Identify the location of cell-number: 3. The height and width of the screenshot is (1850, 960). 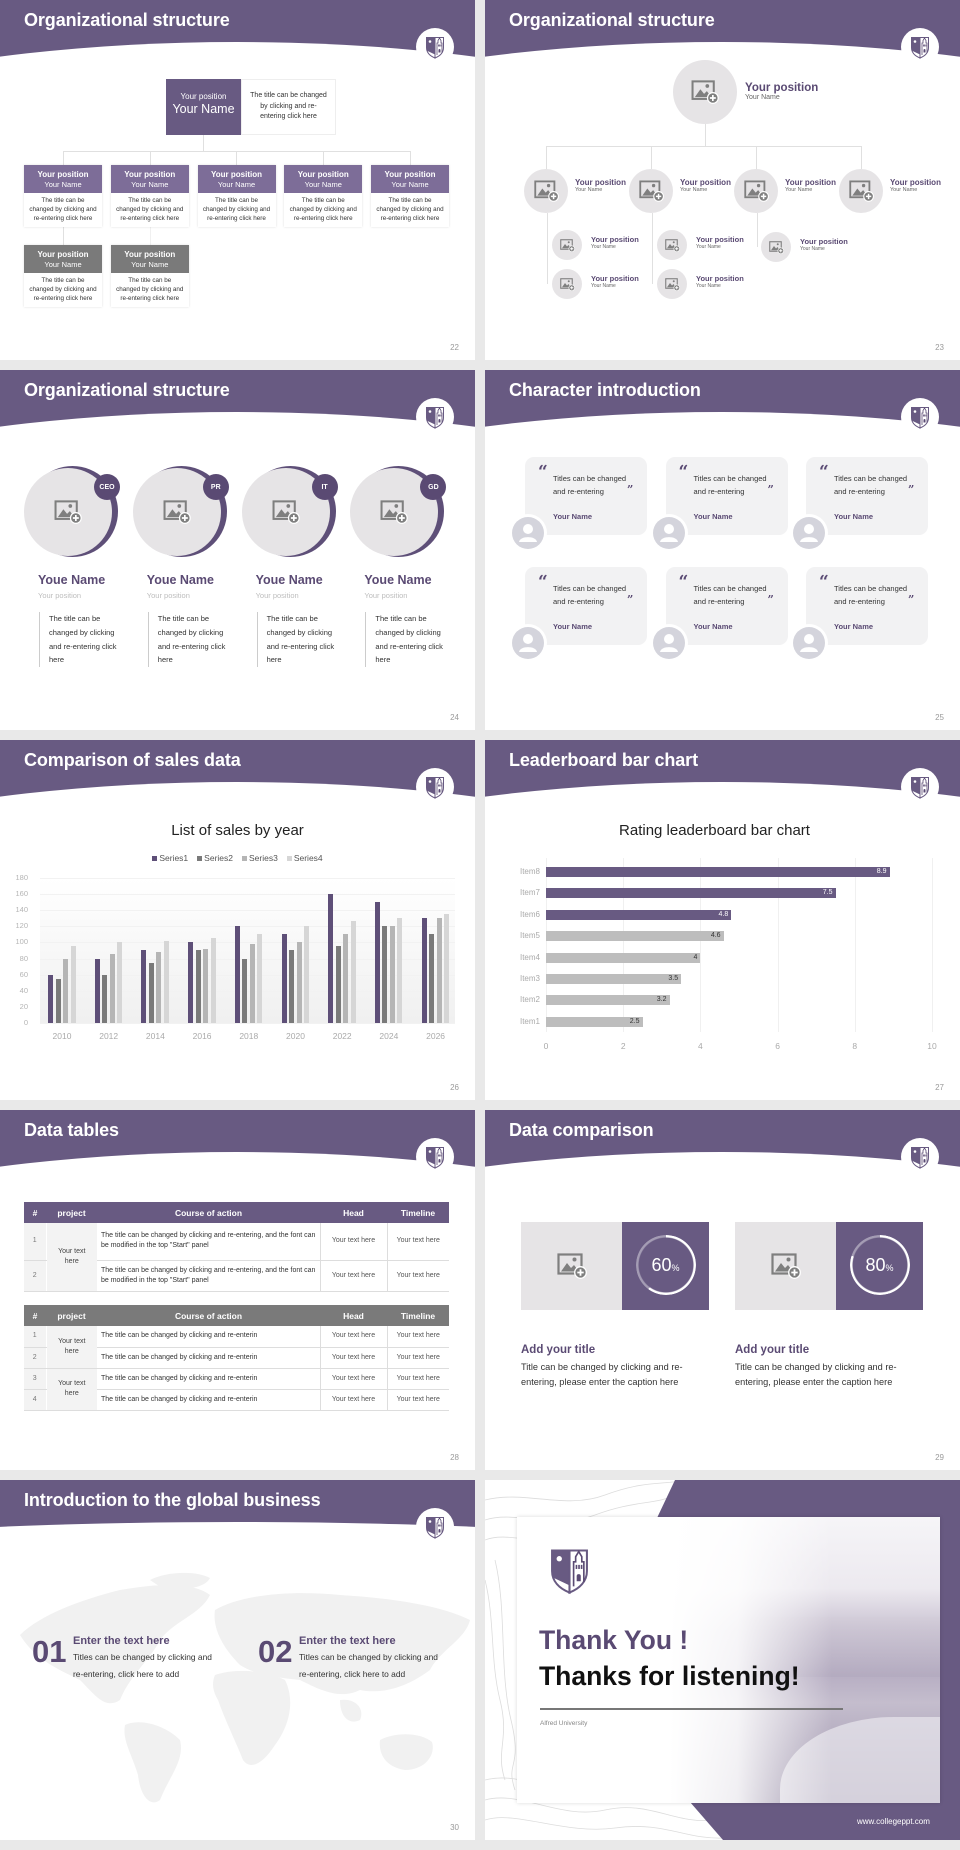
(35, 1379).